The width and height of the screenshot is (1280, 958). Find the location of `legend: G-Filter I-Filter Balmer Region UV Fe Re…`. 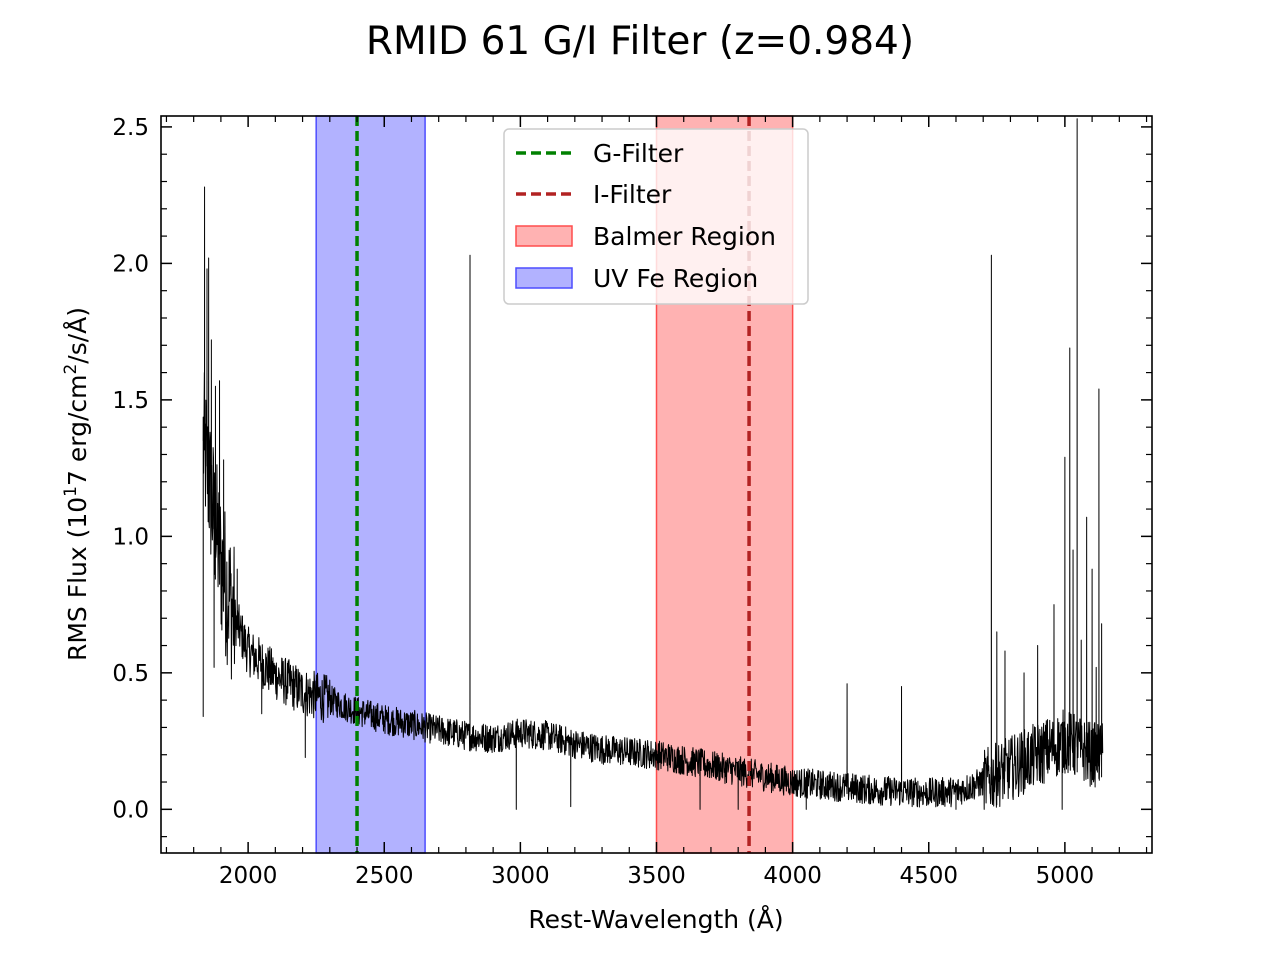

legend: G-Filter I-Filter Balmer Region UV Fe Re… is located at coordinates (656, 216).